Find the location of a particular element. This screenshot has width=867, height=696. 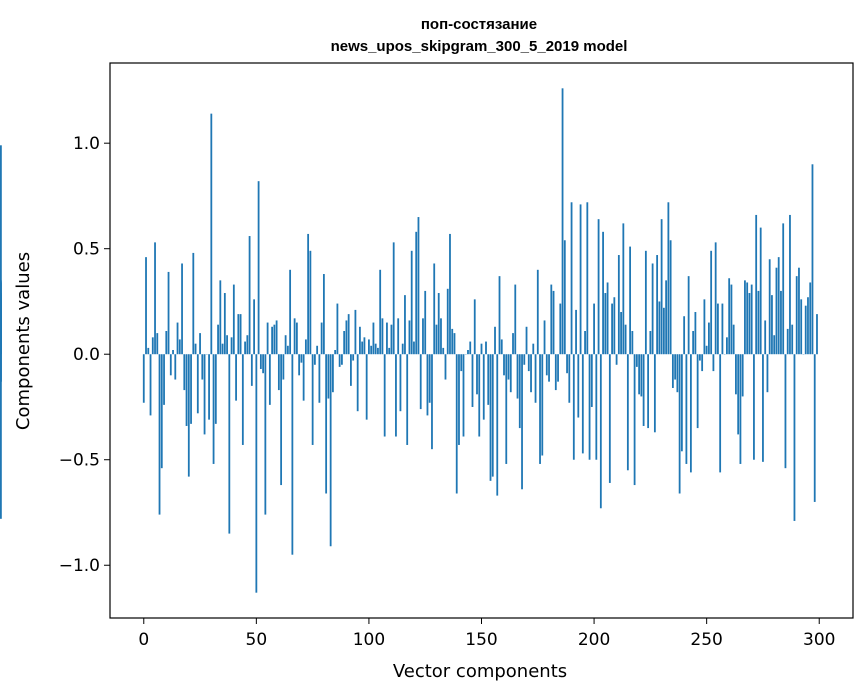

y-axis-label: Components values is located at coordinates (23, 341).